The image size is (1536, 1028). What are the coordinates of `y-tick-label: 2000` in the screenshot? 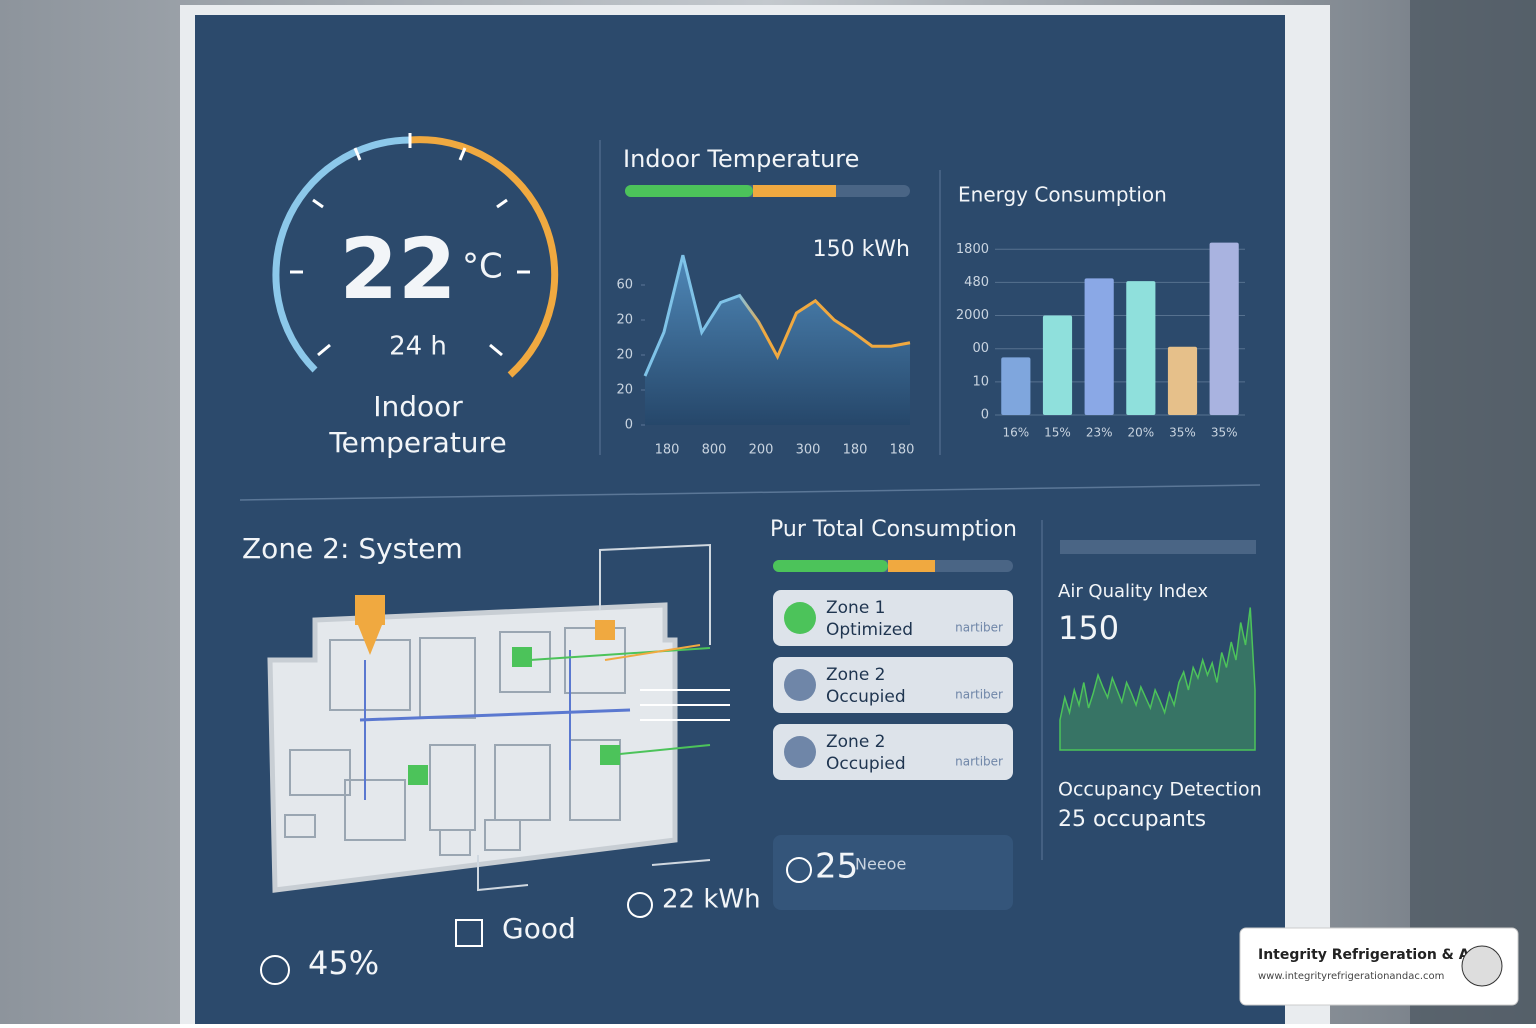 It's located at (972, 315).